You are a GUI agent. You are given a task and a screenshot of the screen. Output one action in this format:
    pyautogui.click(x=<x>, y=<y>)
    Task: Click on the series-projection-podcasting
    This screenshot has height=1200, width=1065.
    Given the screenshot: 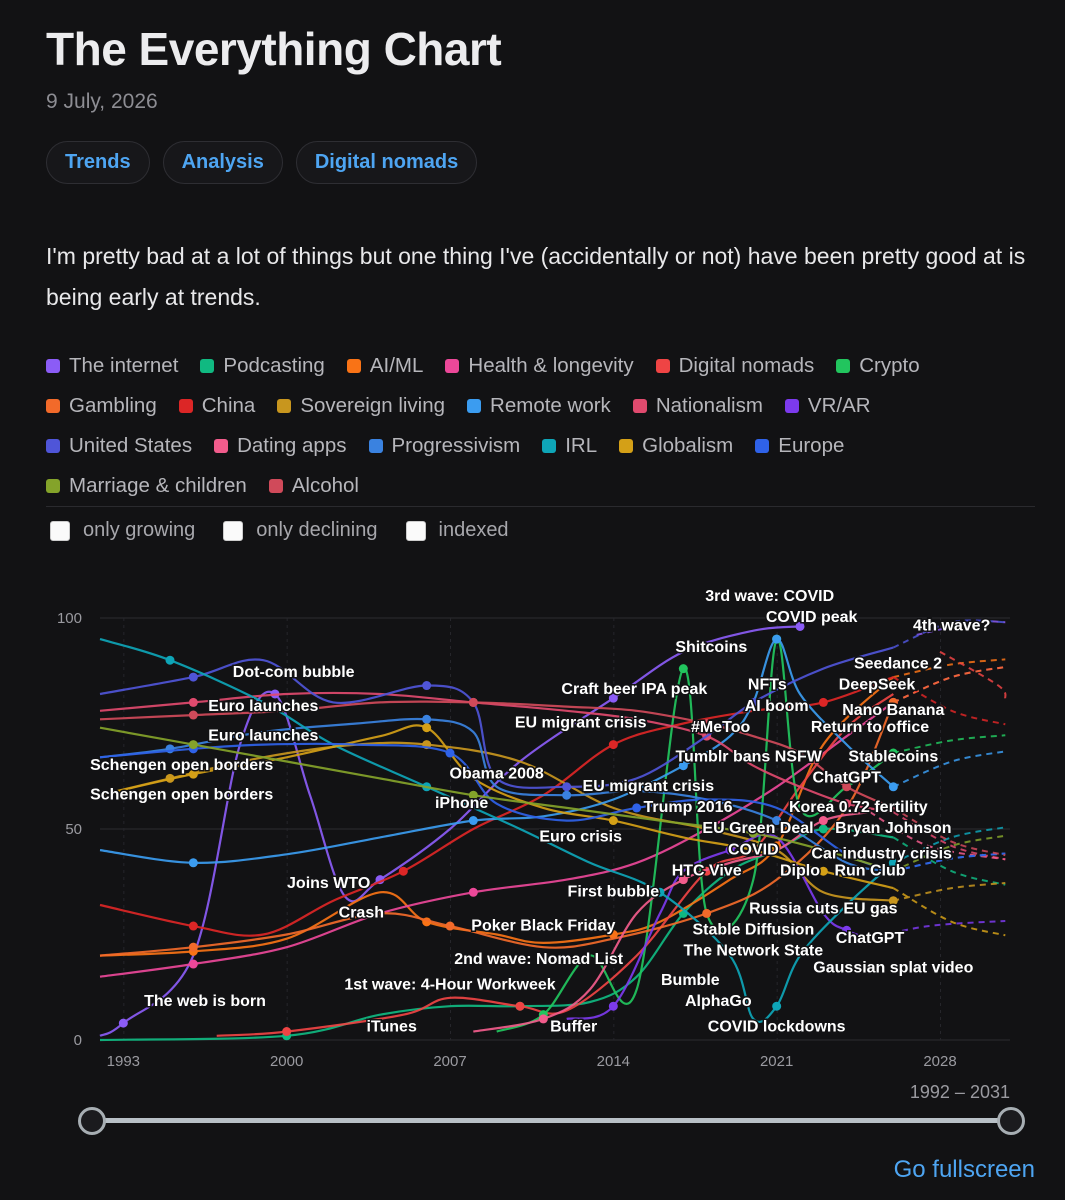 What is the action you would take?
    pyautogui.click(x=949, y=861)
    